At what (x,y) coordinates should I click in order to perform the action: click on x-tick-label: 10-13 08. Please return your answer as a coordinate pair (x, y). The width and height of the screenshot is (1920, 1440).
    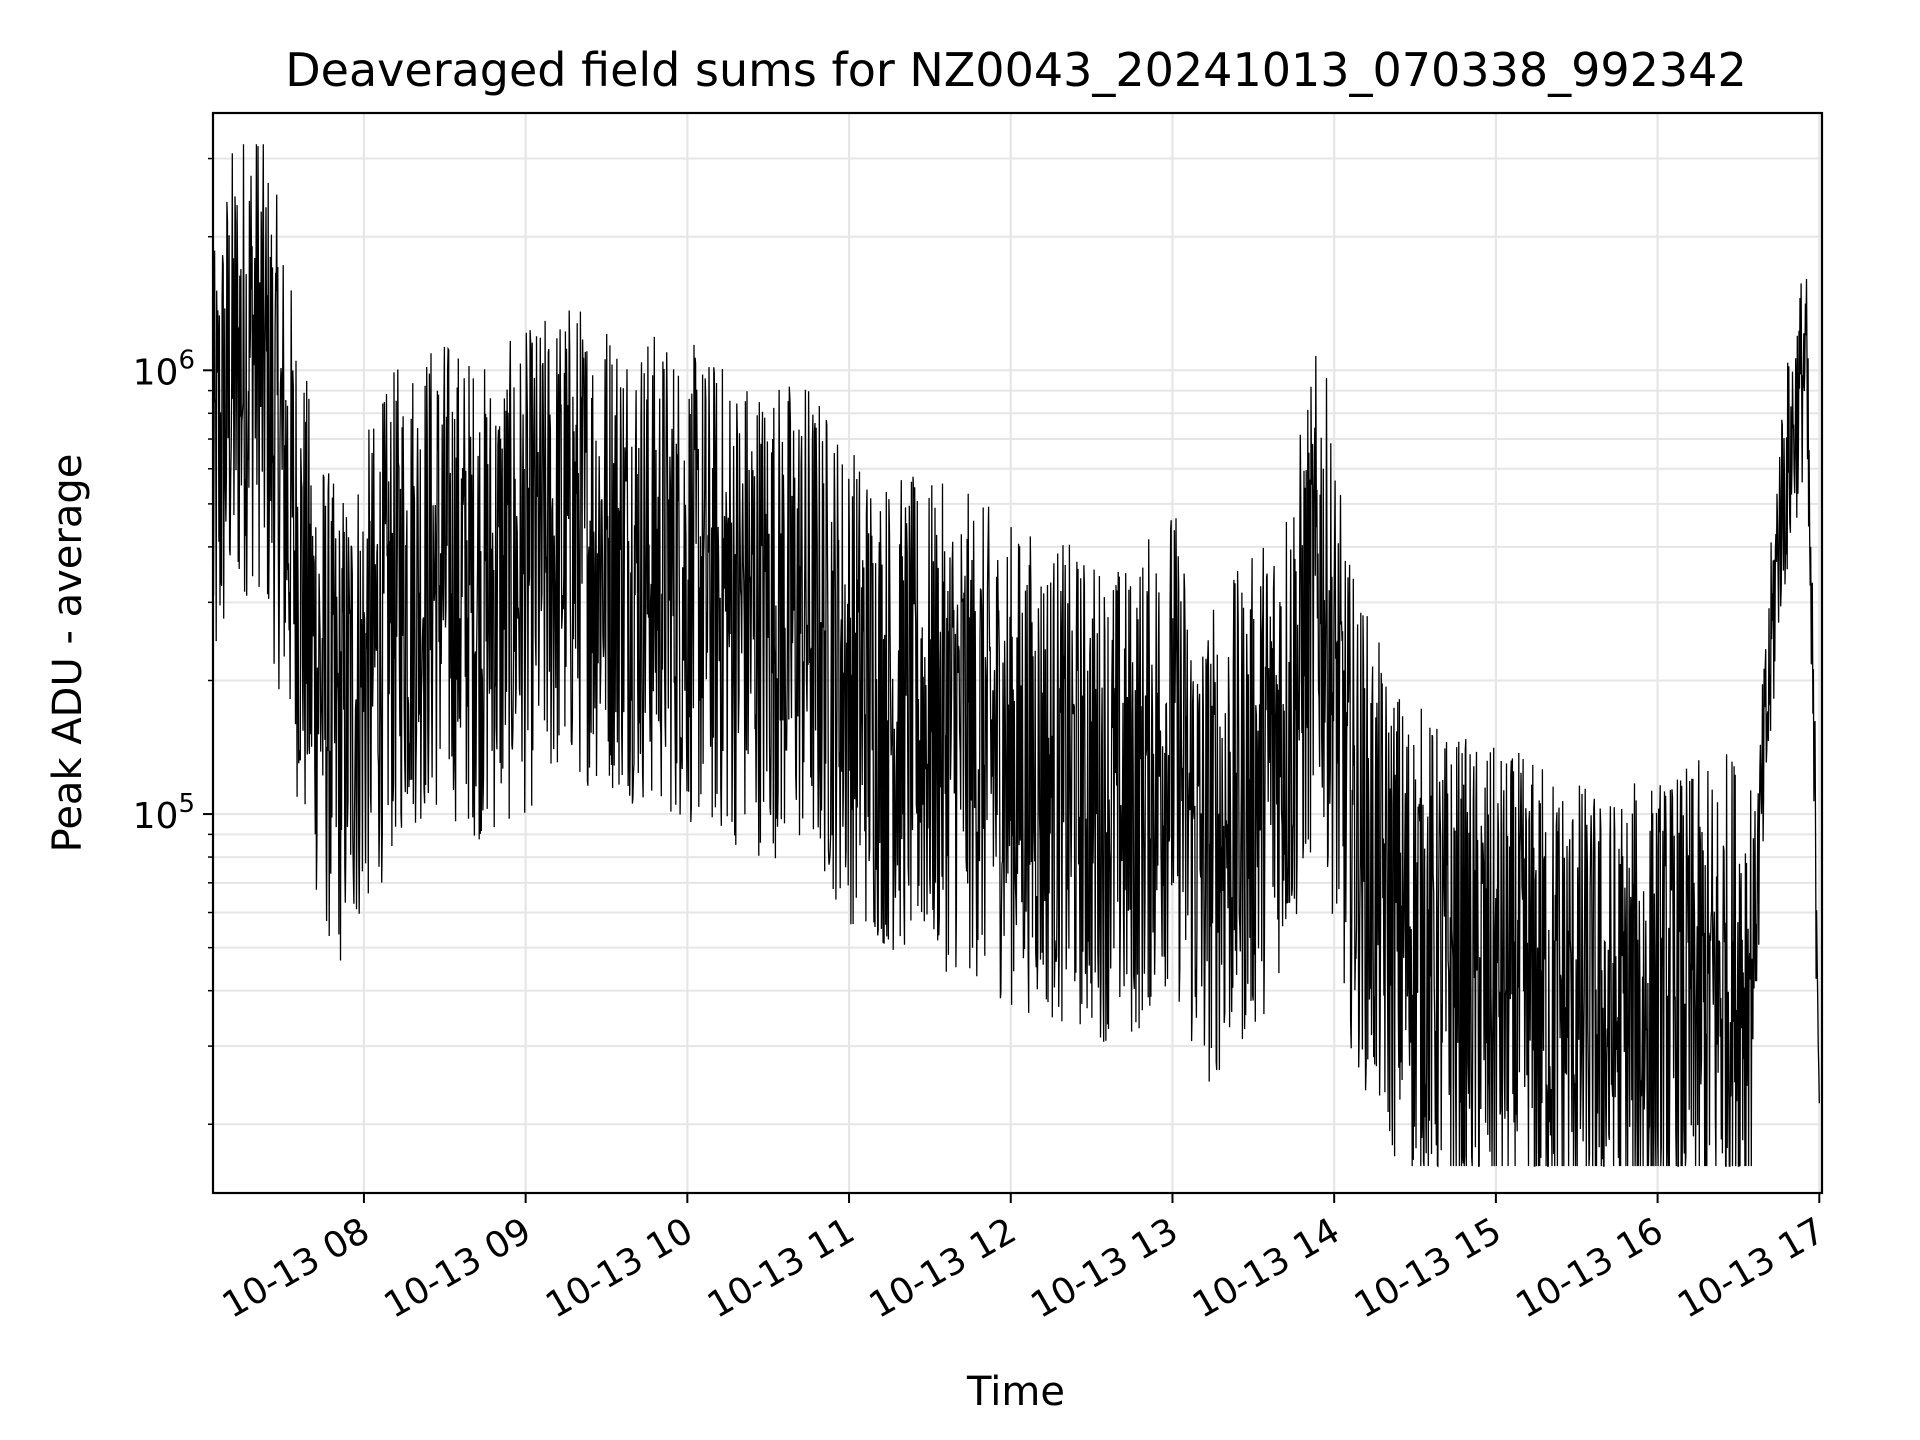
    Looking at the image, I should click on (296, 1268).